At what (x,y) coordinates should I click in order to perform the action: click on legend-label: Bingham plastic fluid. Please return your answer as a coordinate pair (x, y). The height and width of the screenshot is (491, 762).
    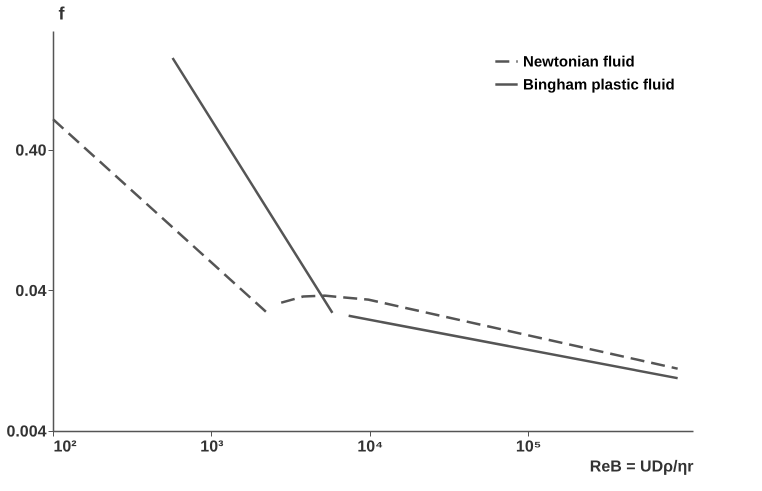
    Looking at the image, I should click on (599, 85).